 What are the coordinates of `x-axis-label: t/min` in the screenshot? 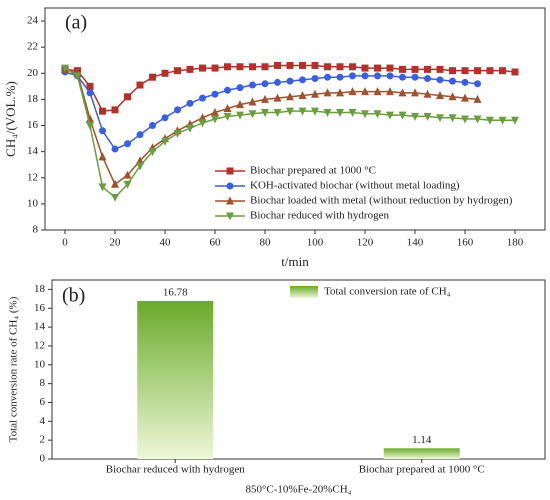 It's located at (295, 261).